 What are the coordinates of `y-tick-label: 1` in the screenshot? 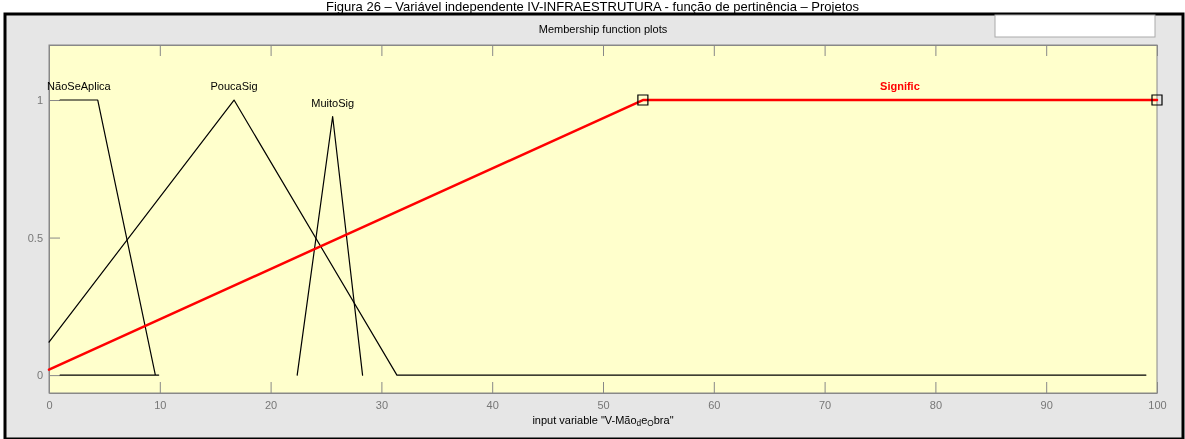 It's located at (39, 100).